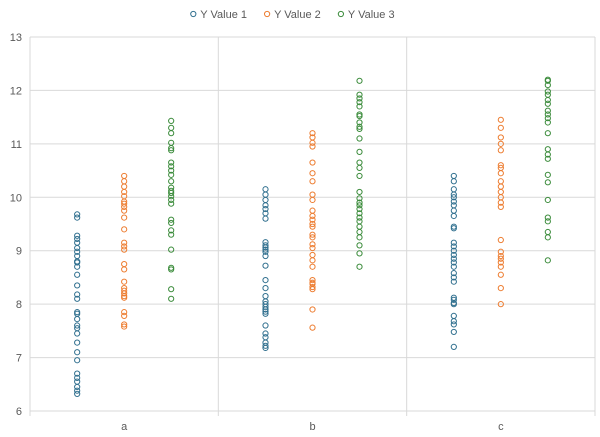 The image size is (600, 437). Describe the element at coordinates (16, 145) in the screenshot. I see `y-tick-label: 11` at that location.